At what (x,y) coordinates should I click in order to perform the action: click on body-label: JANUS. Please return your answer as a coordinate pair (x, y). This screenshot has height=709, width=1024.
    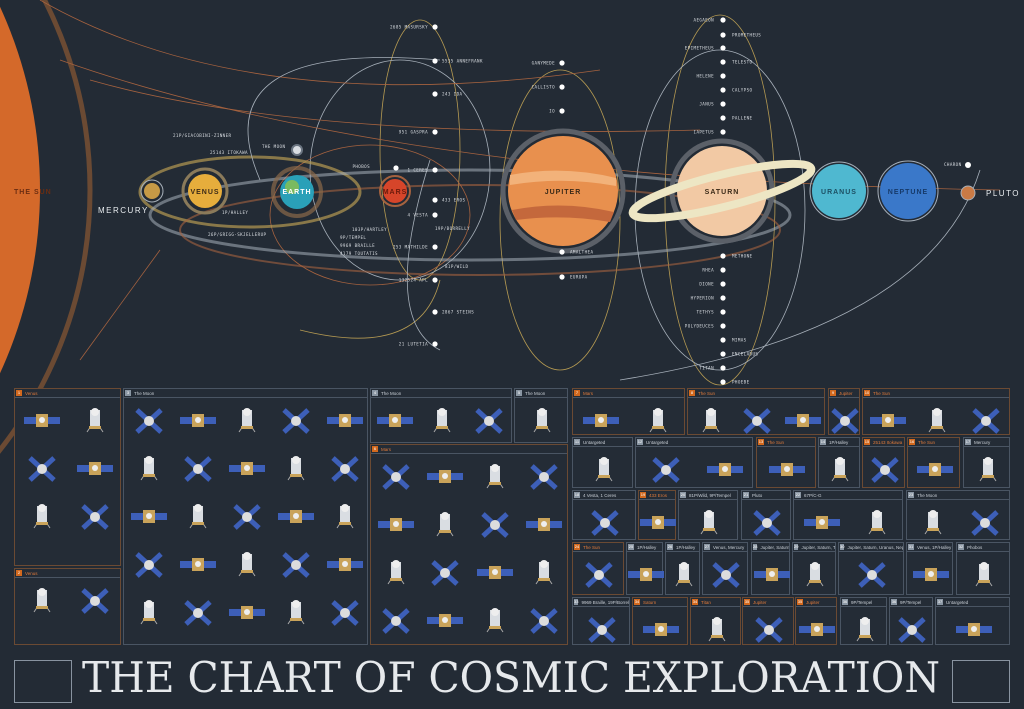
    Looking at the image, I should click on (706, 104).